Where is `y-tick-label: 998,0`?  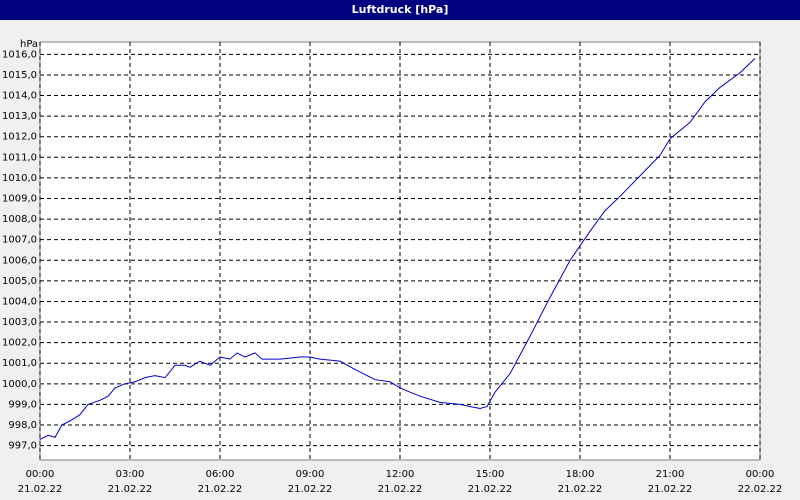 y-tick-label: 998,0 is located at coordinates (22, 425).